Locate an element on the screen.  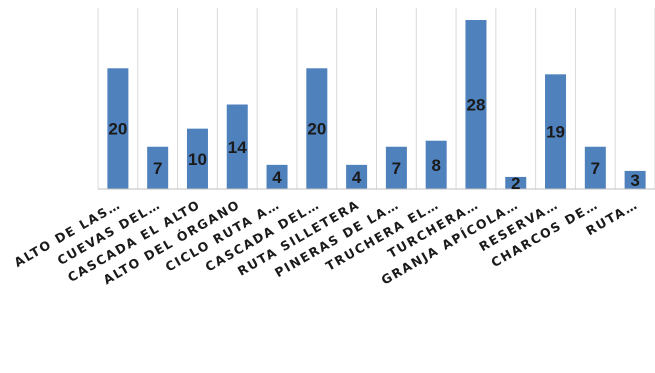
data-label: 10 is located at coordinates (197, 159).